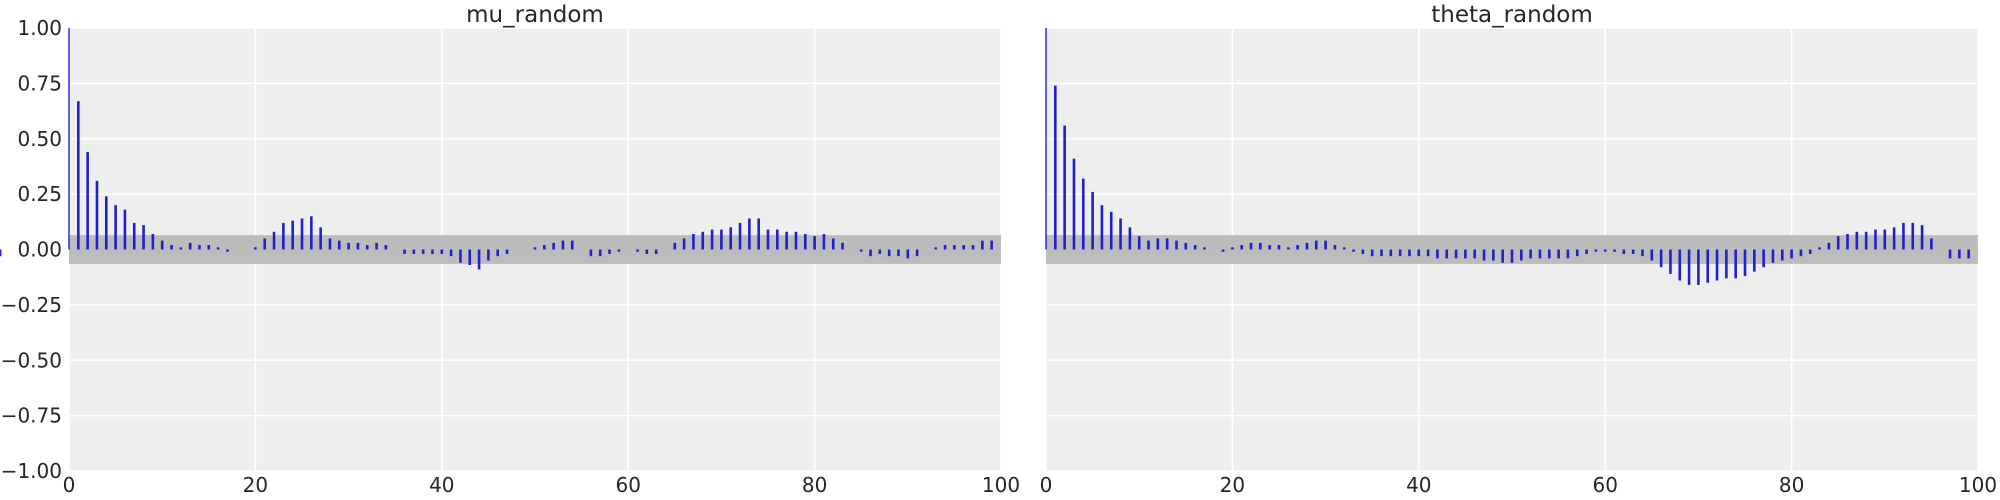 The image size is (2000, 500). Describe the element at coordinates (39, 250) in the screenshot. I see `y-tick-label: 0.00` at that location.